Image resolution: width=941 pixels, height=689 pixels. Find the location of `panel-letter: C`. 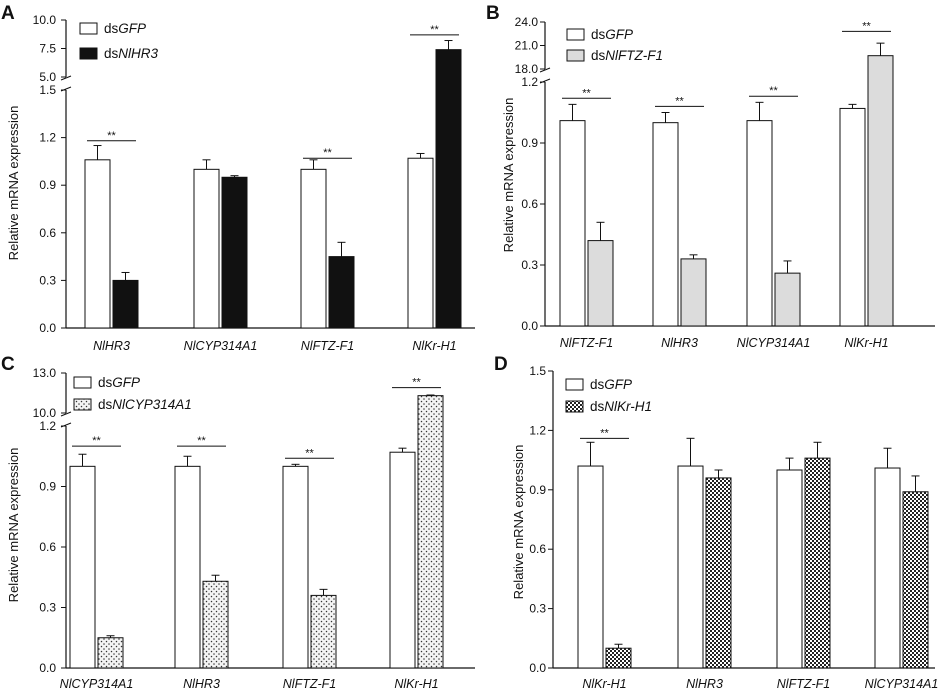

panel-letter: C is located at coordinates (8, 364).